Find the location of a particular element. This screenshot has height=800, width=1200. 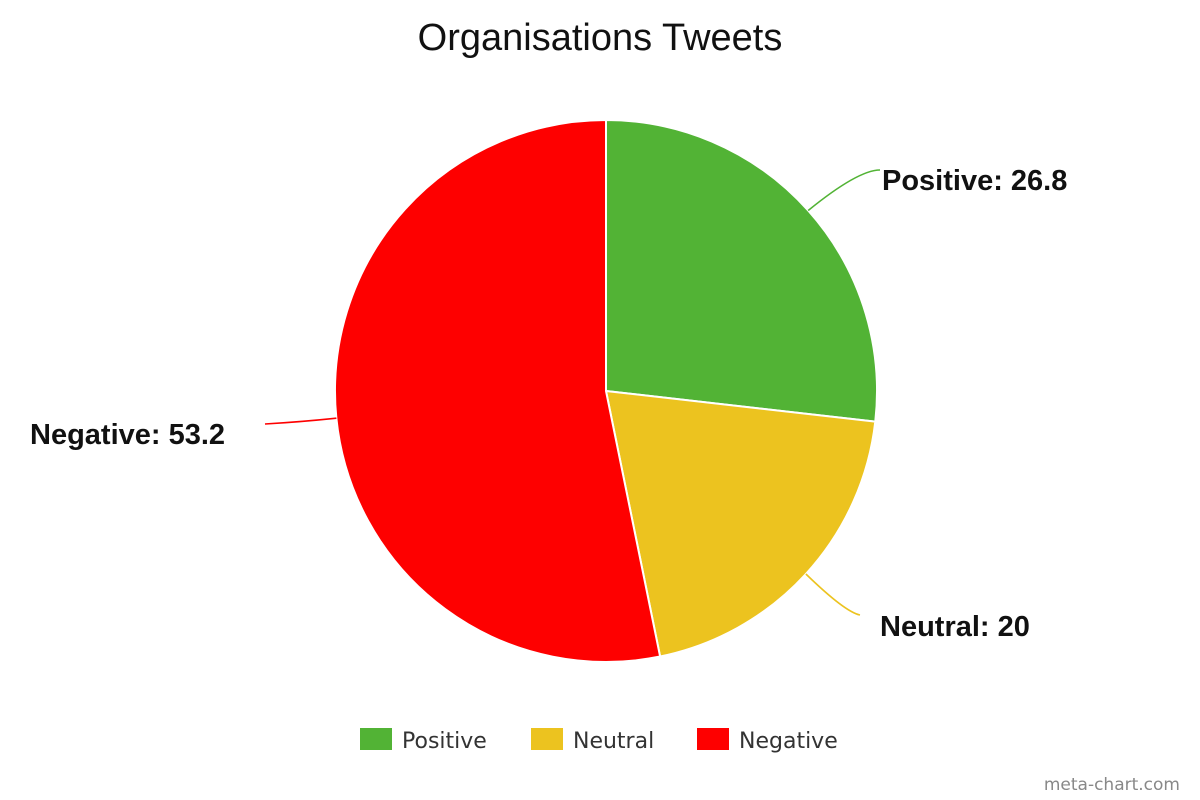

legend-label-positive: Positive is located at coordinates (444, 741).